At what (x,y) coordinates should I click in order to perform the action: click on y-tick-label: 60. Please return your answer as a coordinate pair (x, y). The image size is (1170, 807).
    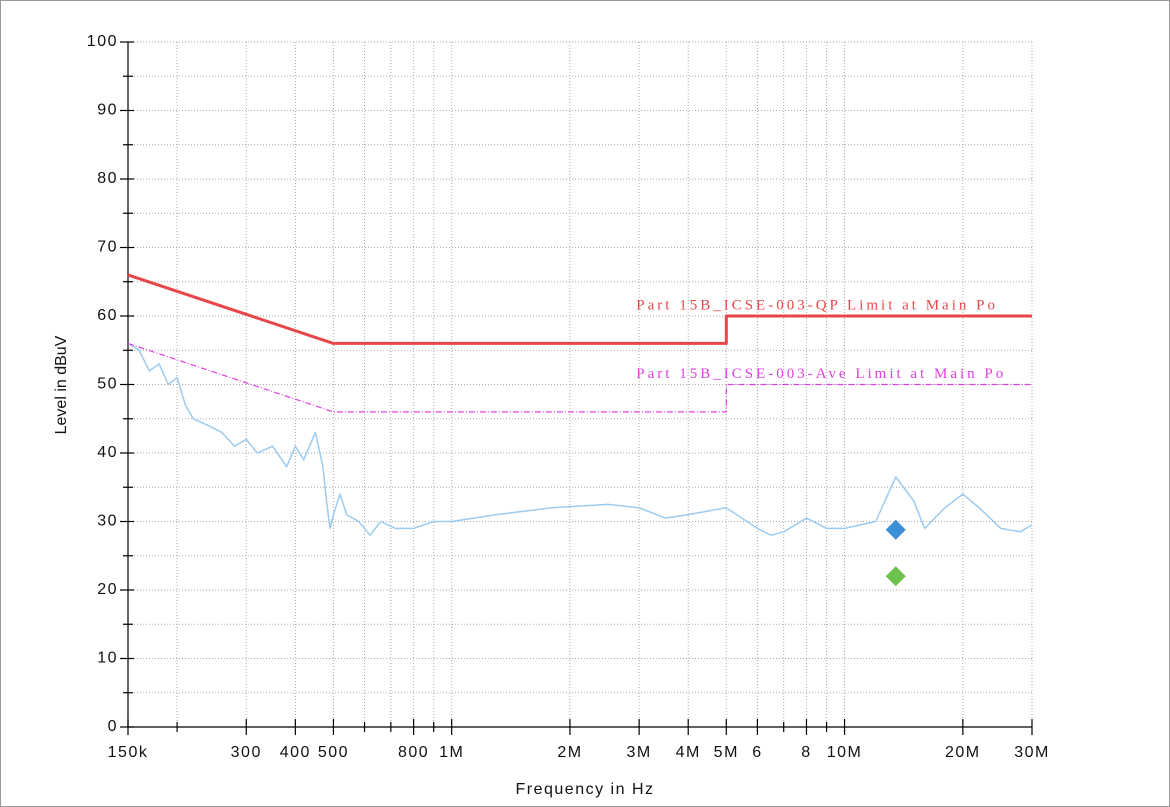
    Looking at the image, I should click on (107, 315).